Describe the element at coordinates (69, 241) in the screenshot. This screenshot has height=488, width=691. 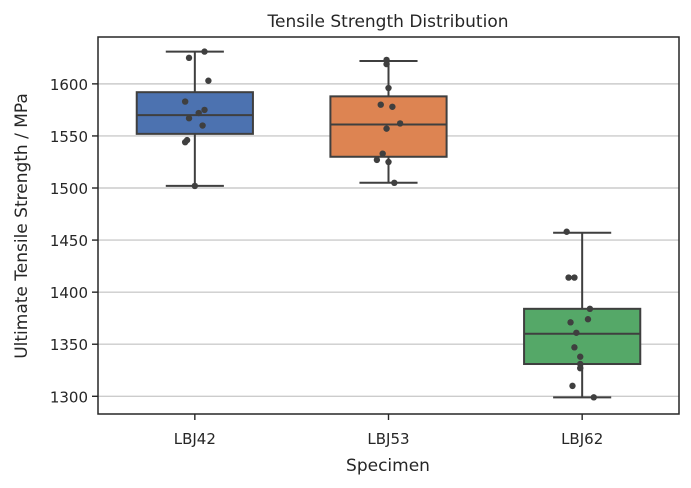
I see `y-tick-label: 1450` at that location.